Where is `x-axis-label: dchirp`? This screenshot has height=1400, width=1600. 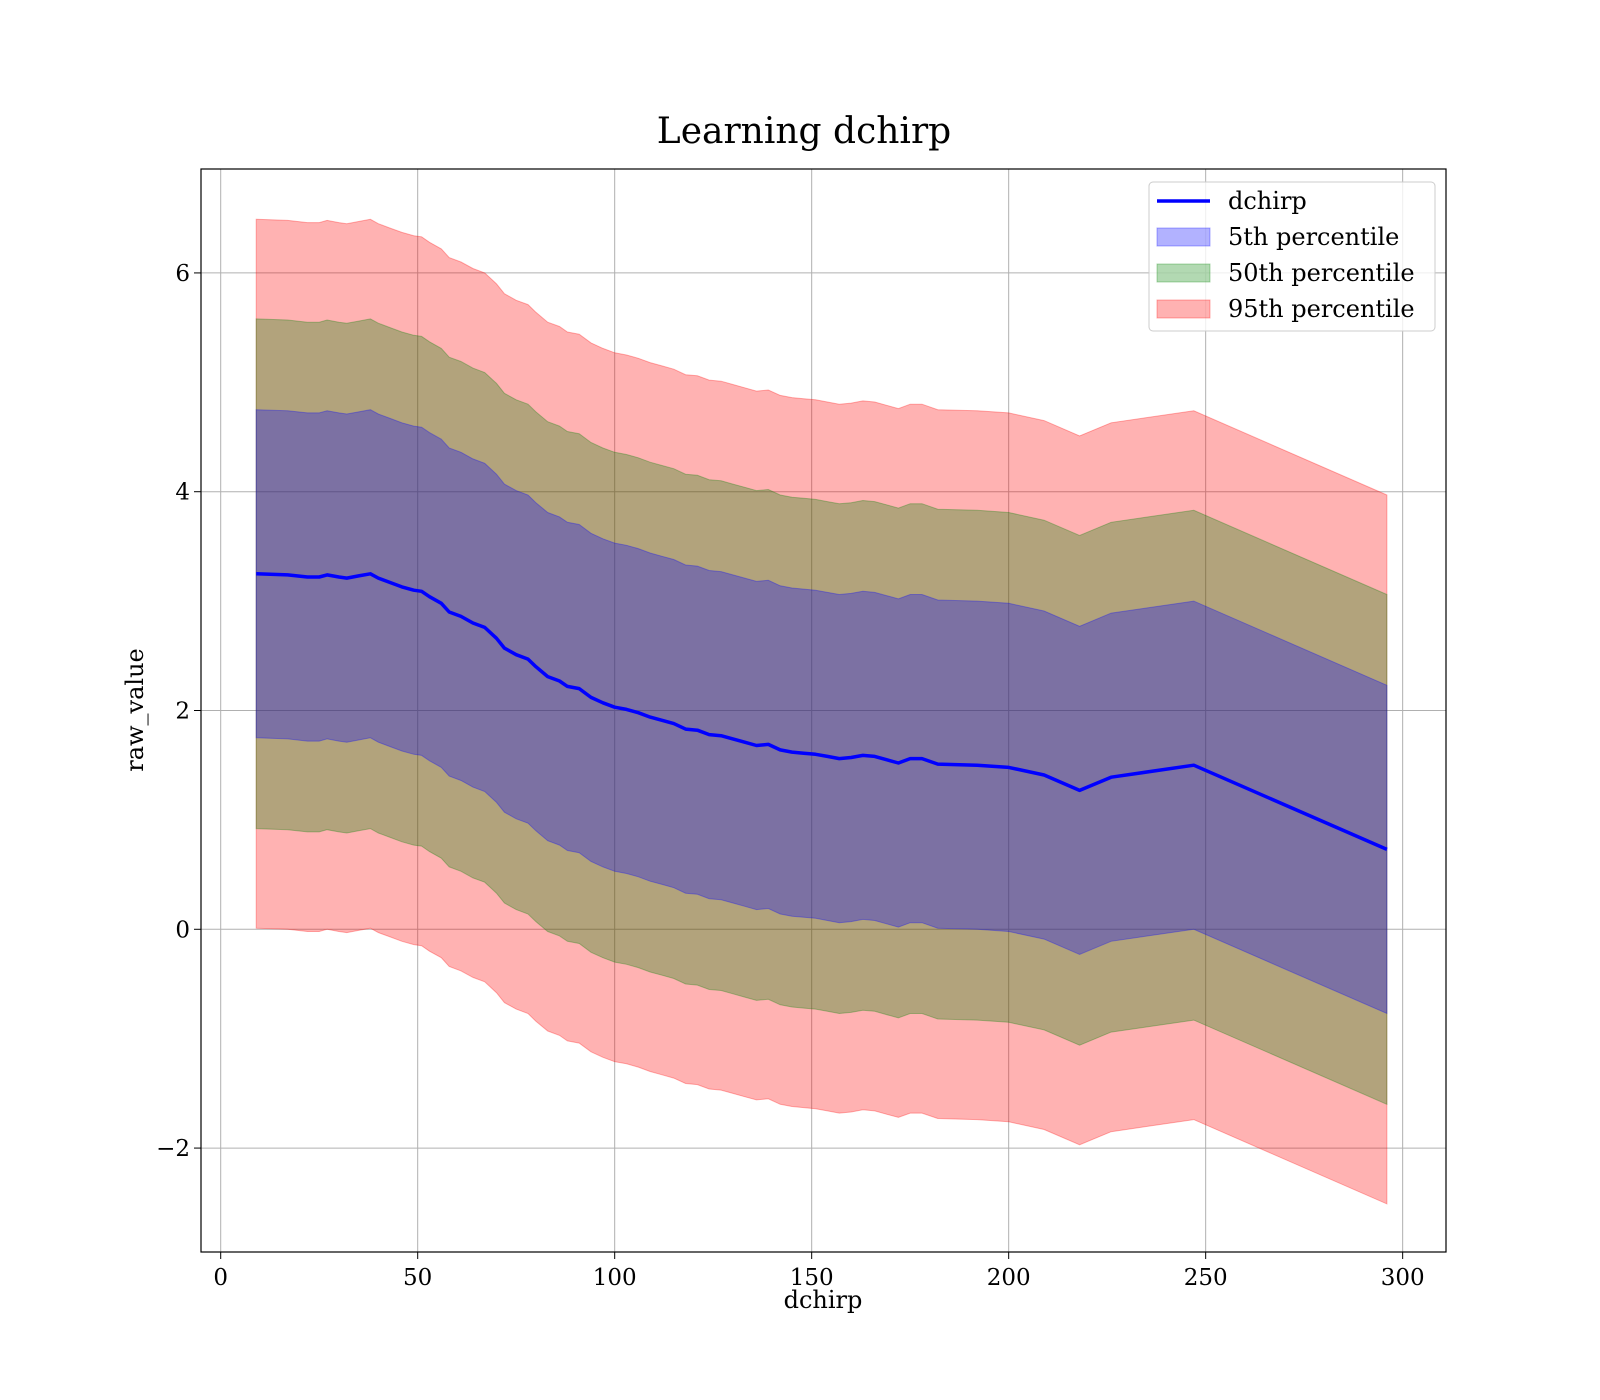 x-axis-label: dchirp is located at coordinates (823, 1300).